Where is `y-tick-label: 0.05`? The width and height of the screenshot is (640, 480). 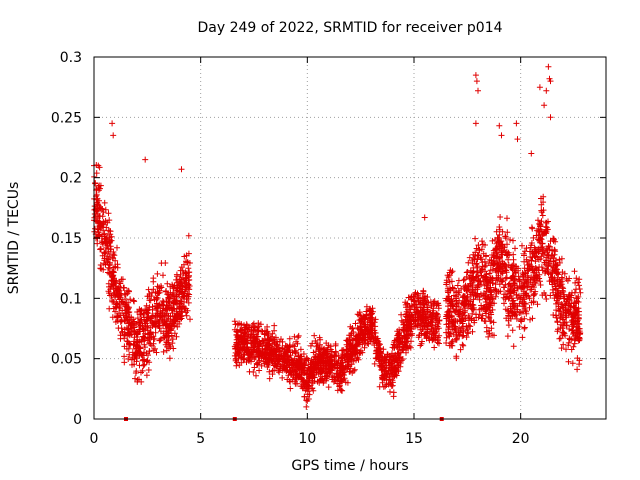 y-tick-label: 0.05 is located at coordinates (66, 360).